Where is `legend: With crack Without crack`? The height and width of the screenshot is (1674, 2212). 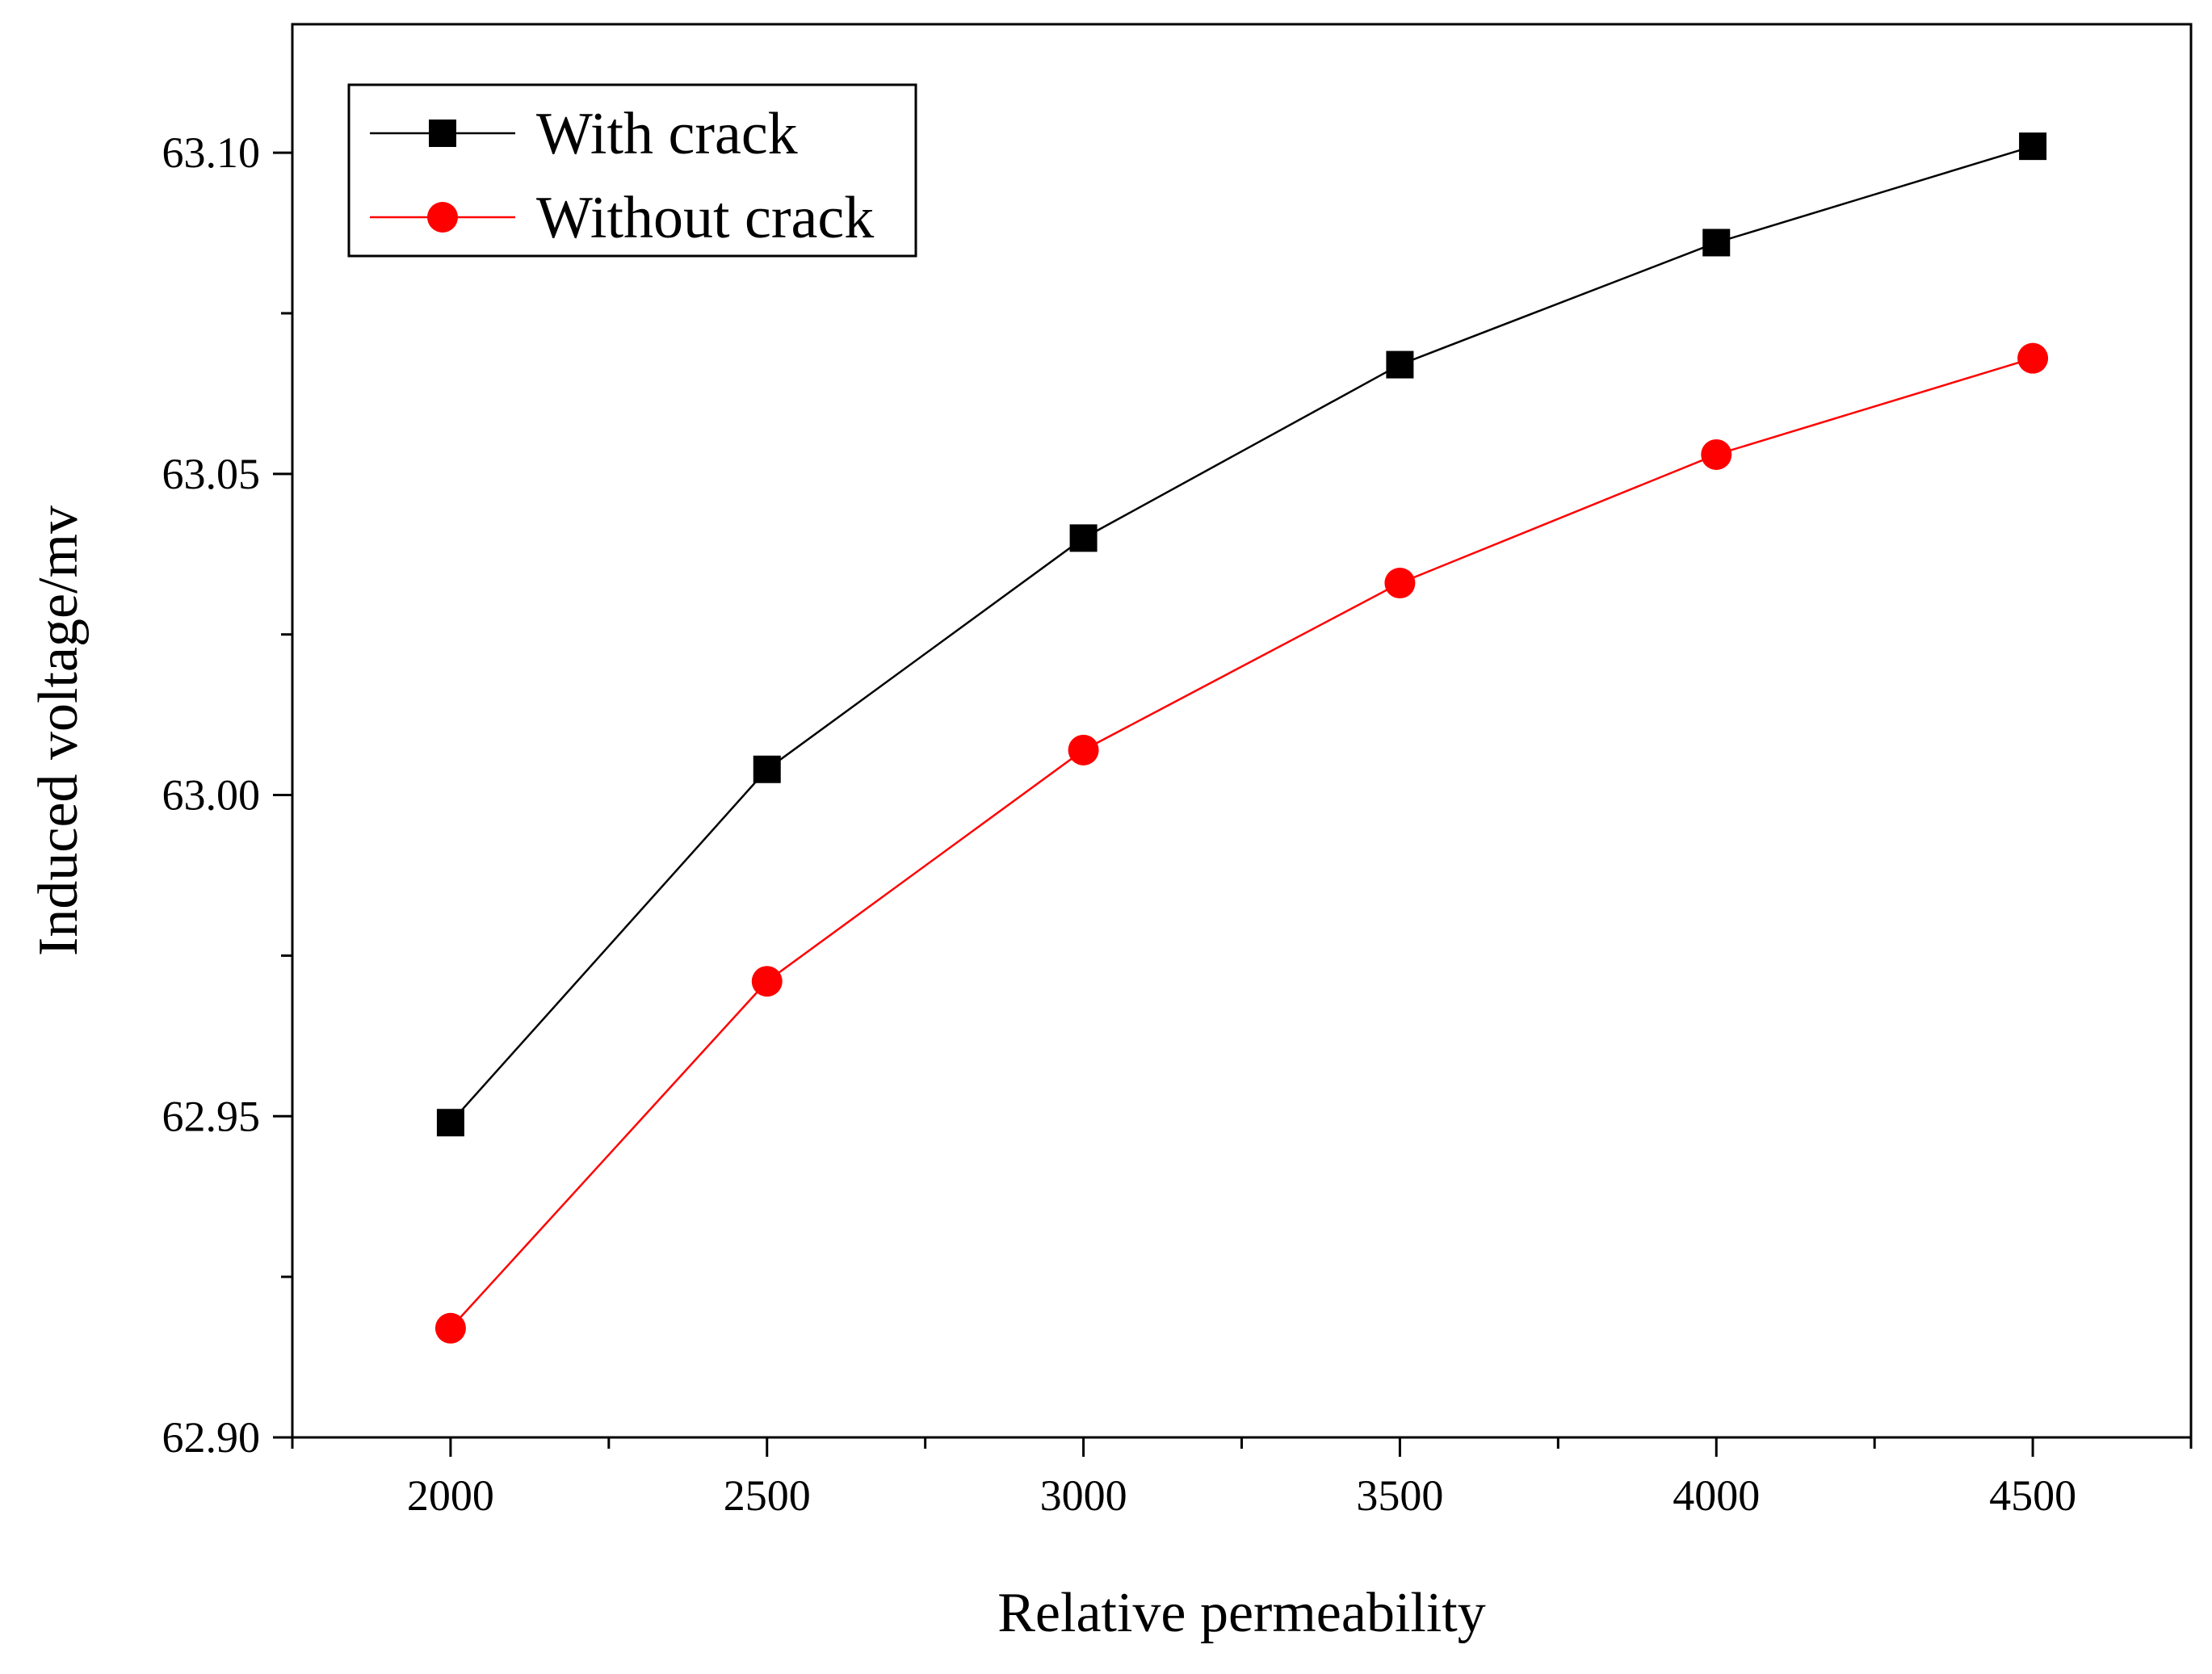
legend: With crack Without crack is located at coordinates (632, 171).